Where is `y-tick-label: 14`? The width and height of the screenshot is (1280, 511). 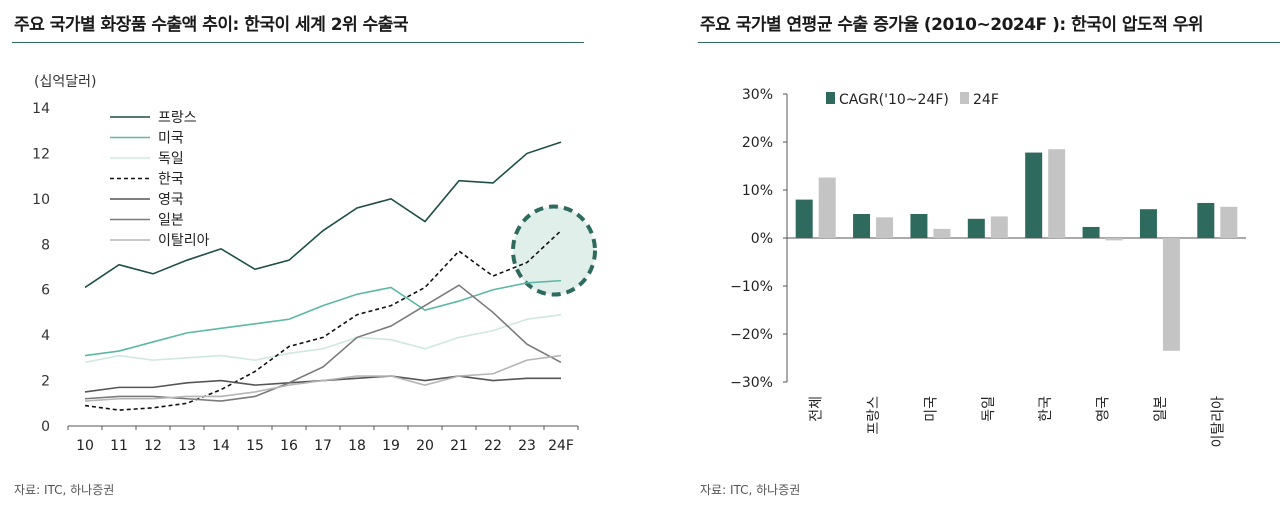
y-tick-label: 14 is located at coordinates (41, 109).